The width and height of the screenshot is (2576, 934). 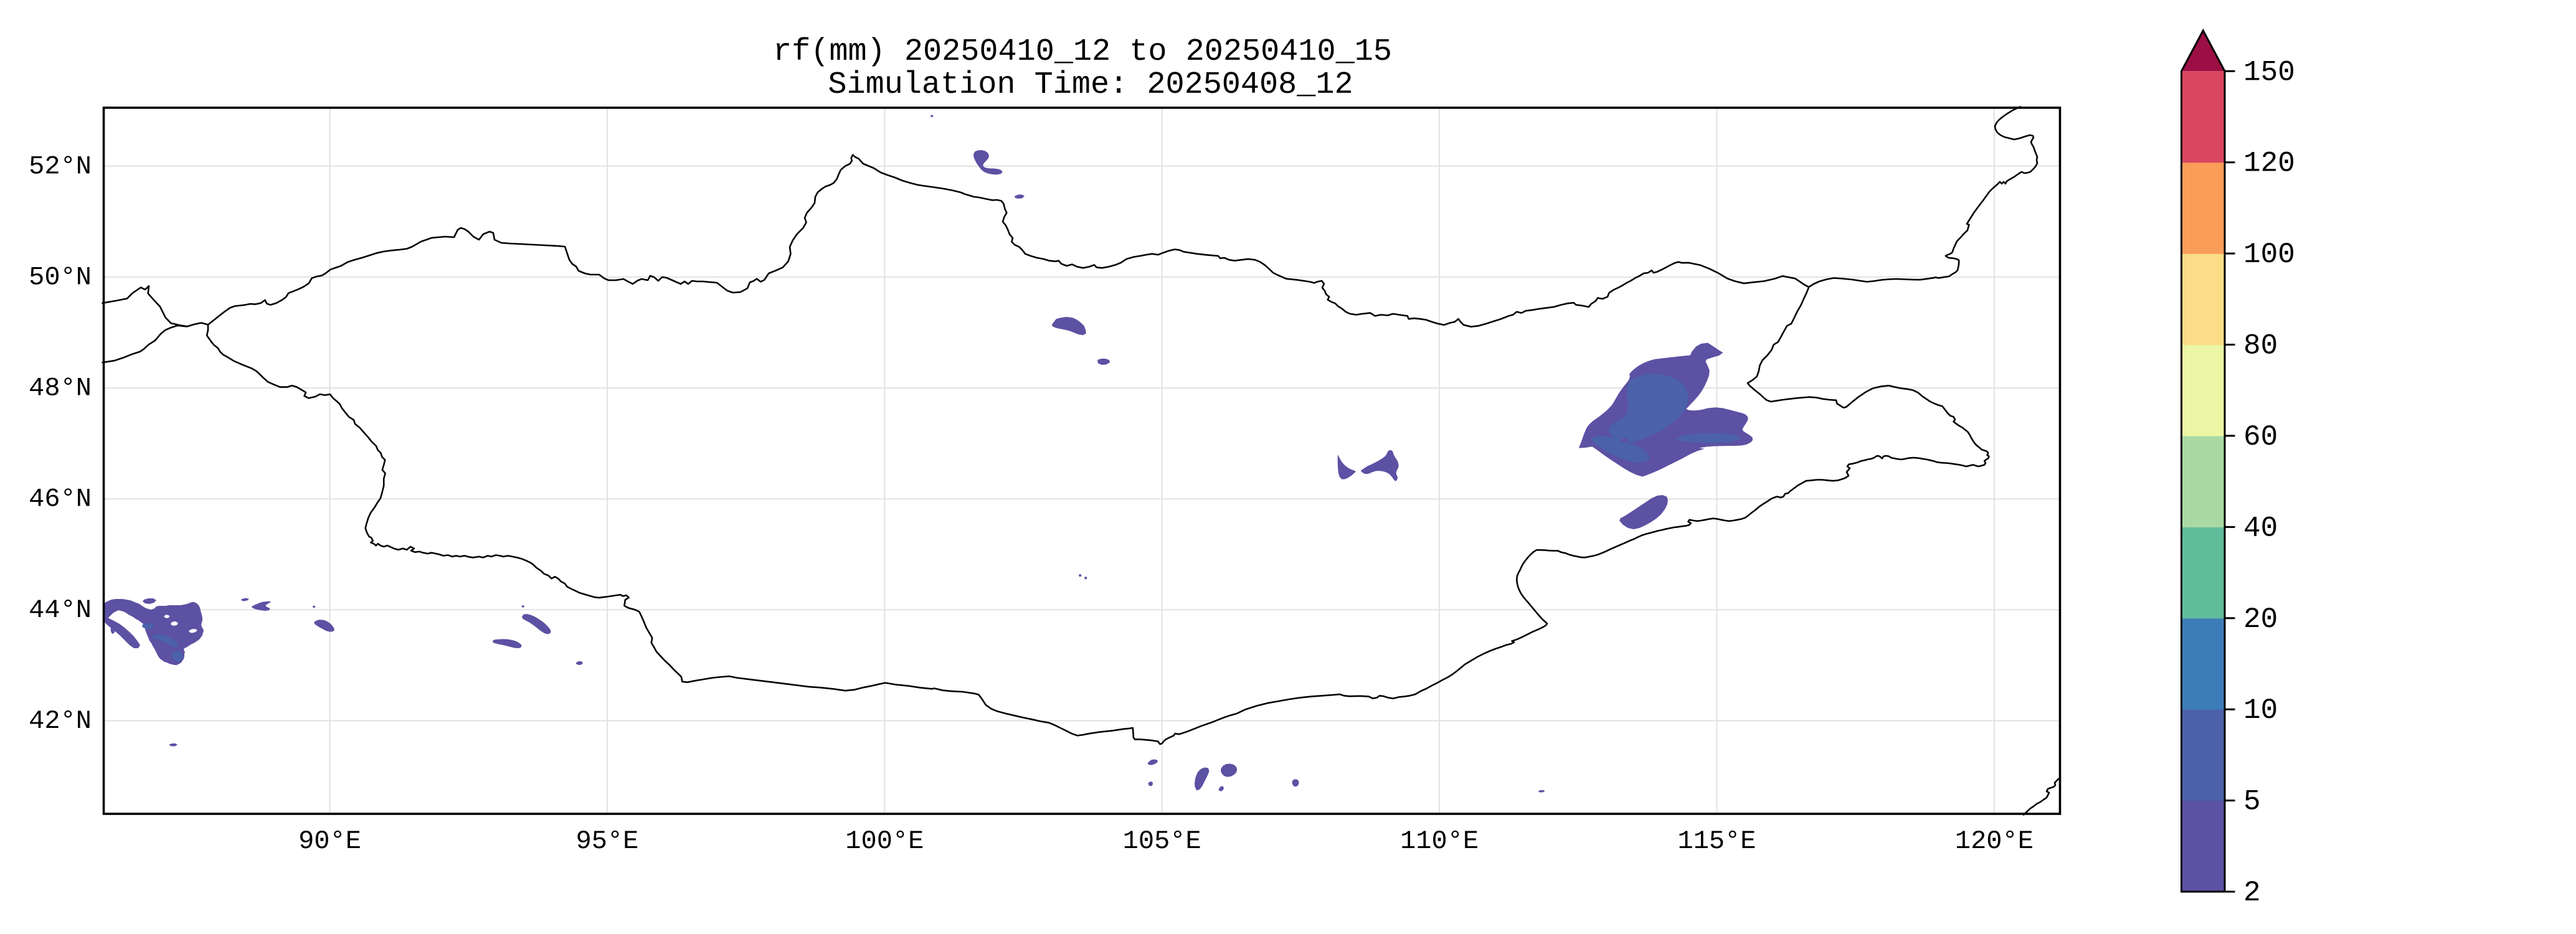 What do you see at coordinates (1995, 841) in the screenshot?
I see `svg-text: 120°E` at bounding box center [1995, 841].